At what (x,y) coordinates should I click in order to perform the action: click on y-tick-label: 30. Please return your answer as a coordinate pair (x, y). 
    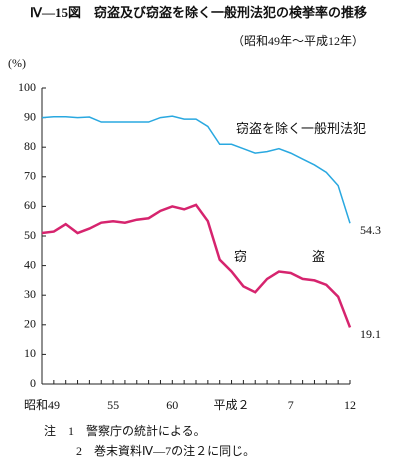
    Looking at the image, I should click on (30, 294).